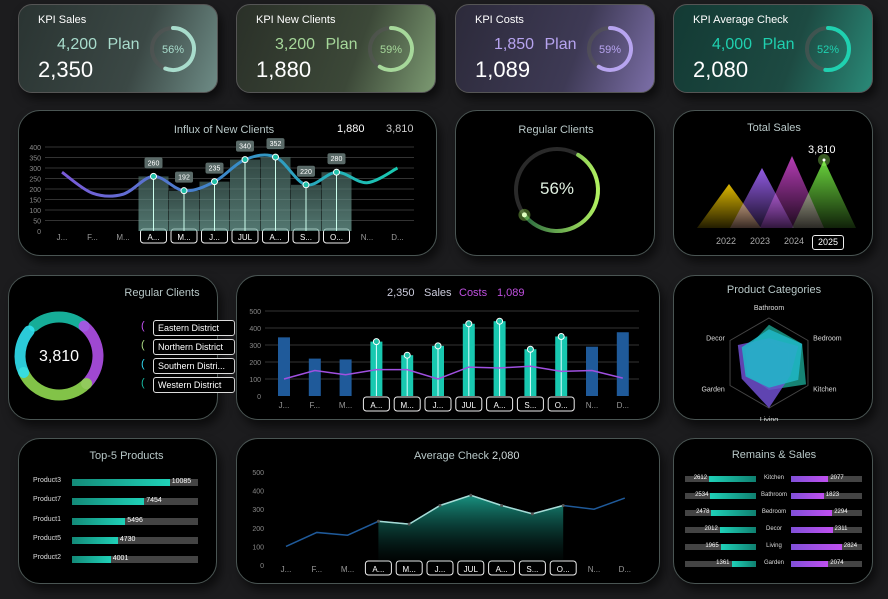 This screenshot has width=888, height=599. I want to click on kpi-percent: 59%, so click(610, 50).